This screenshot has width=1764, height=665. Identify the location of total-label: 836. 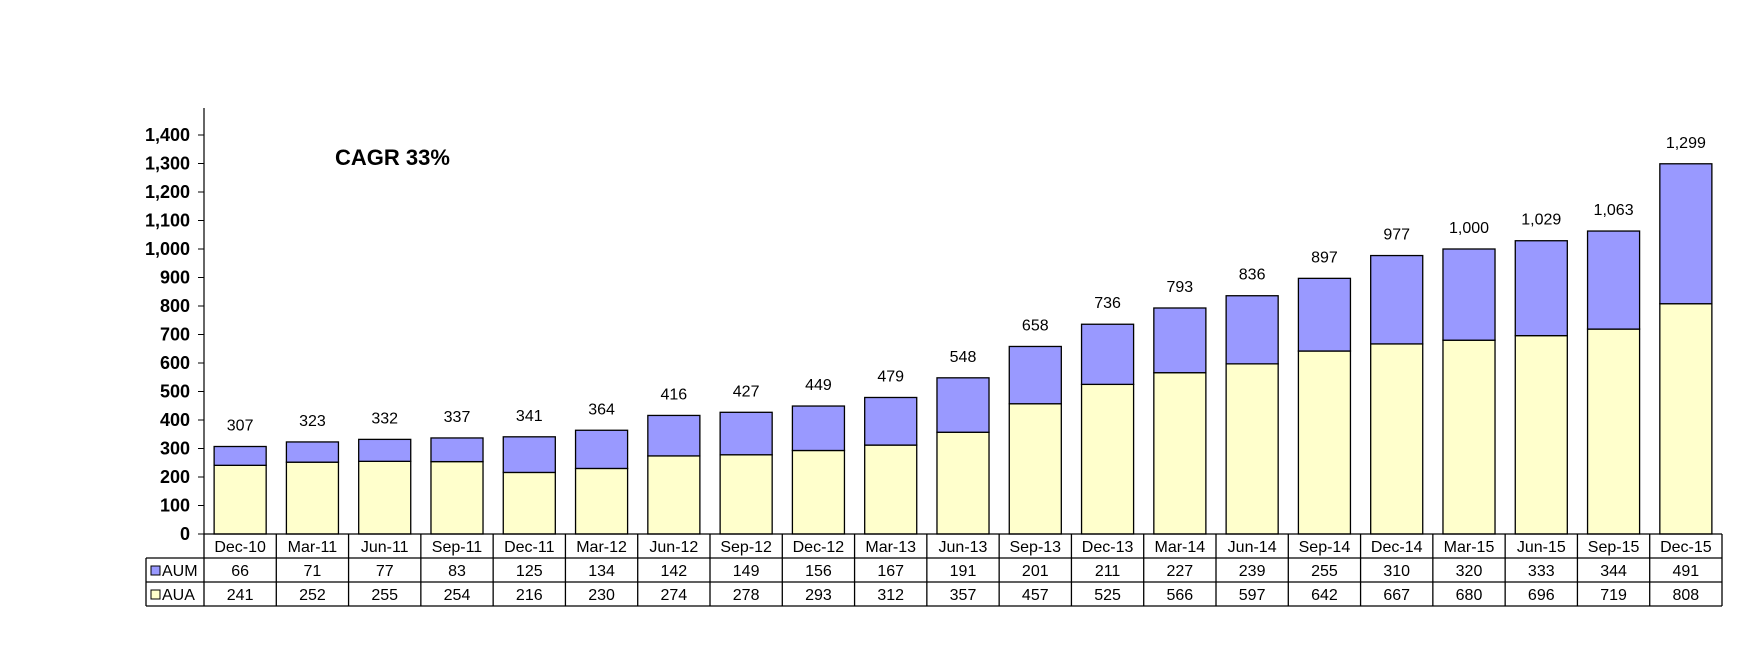
(1252, 275).